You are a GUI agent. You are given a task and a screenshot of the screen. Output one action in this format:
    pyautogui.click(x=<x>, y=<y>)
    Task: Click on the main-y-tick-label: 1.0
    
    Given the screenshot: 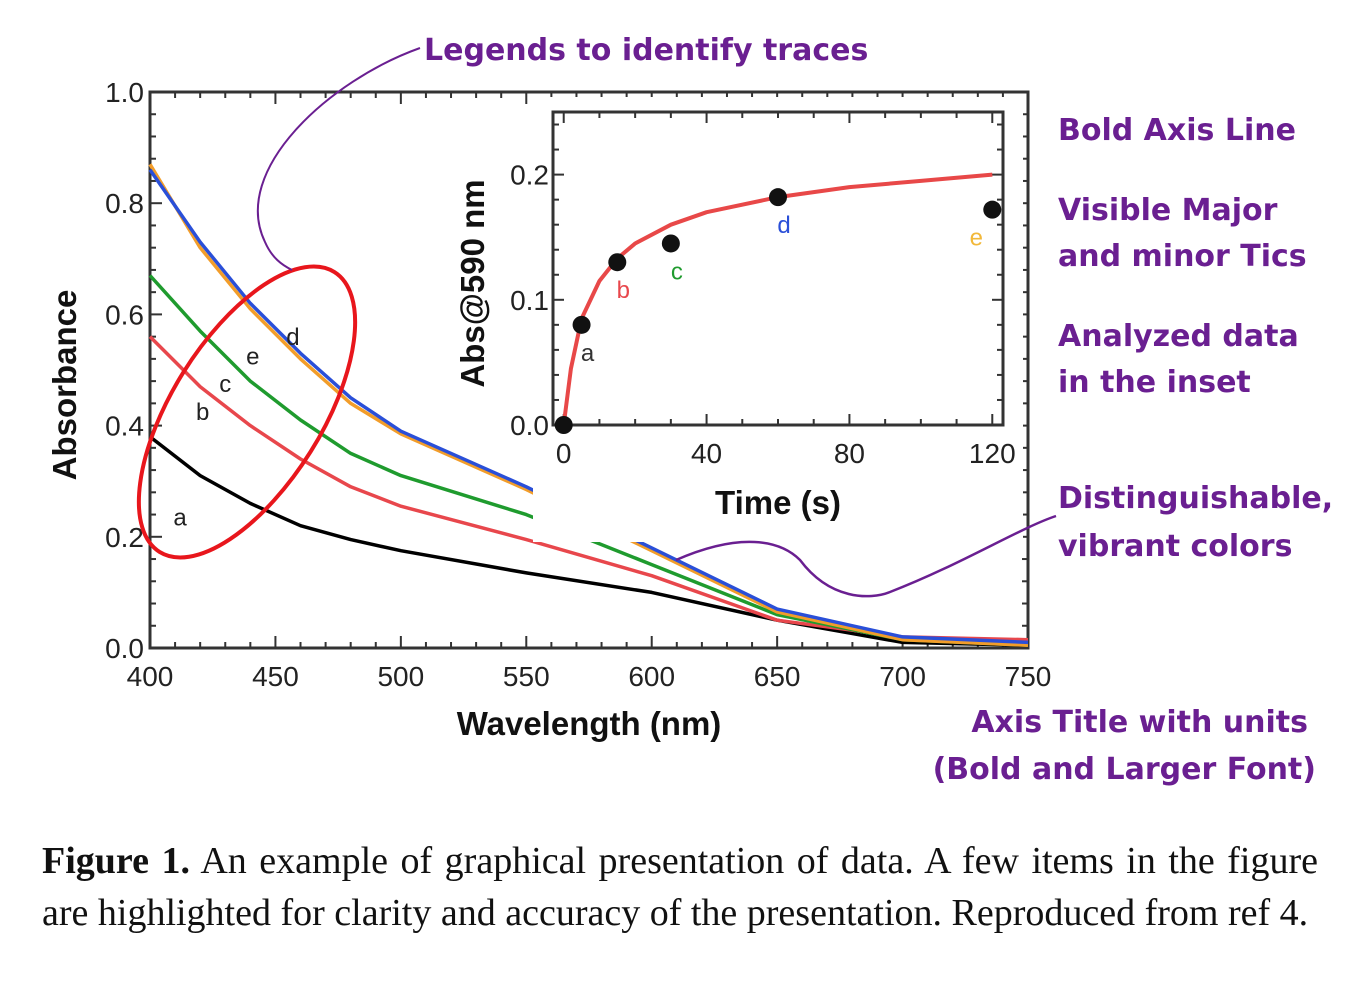 What is the action you would take?
    pyautogui.click(x=124, y=92)
    